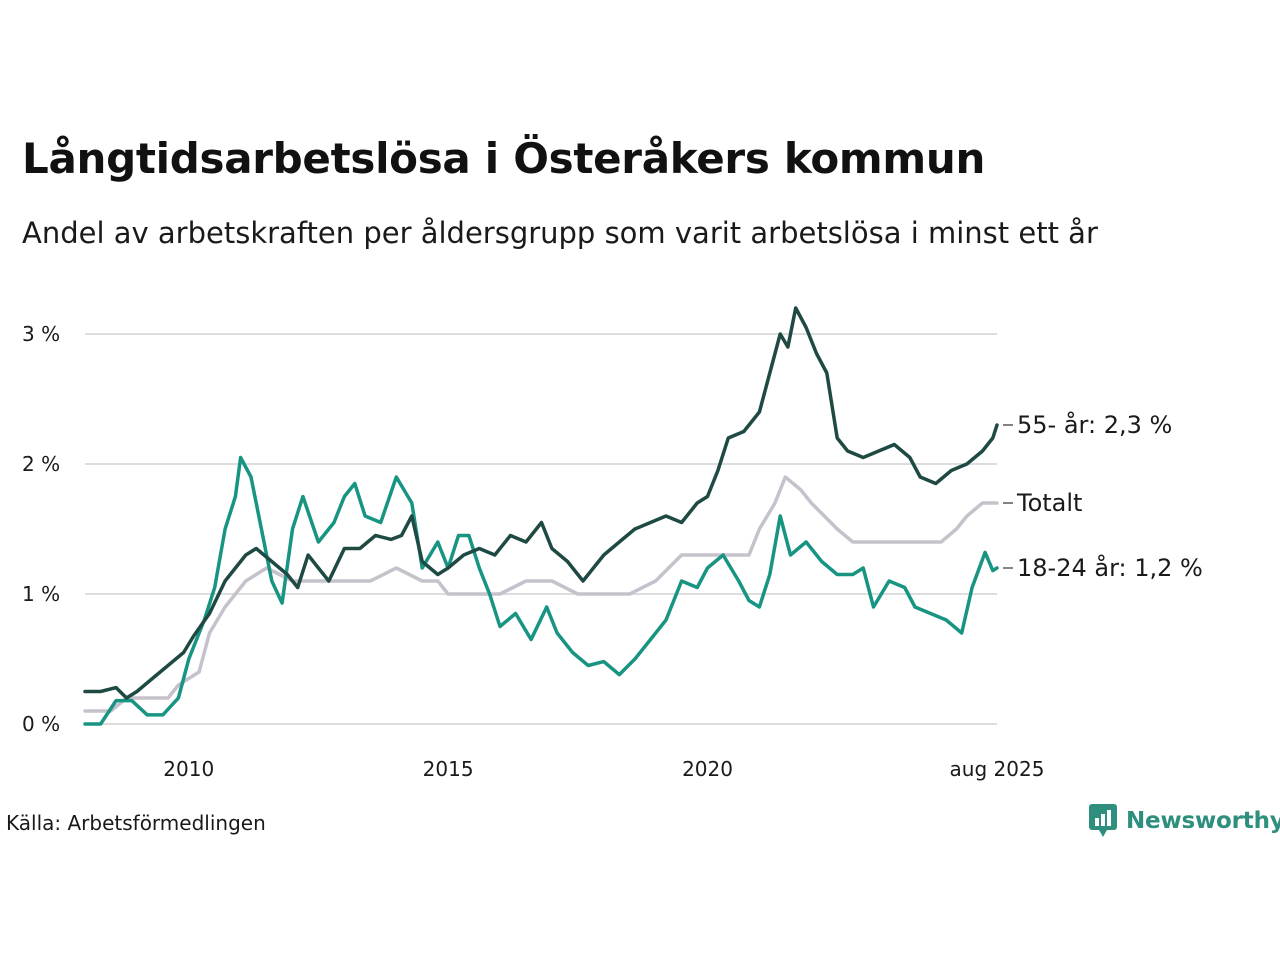  What do you see at coordinates (504, 158) in the screenshot?
I see `chart-title: Långtidsarbetslösa i Österåkers kommun` at bounding box center [504, 158].